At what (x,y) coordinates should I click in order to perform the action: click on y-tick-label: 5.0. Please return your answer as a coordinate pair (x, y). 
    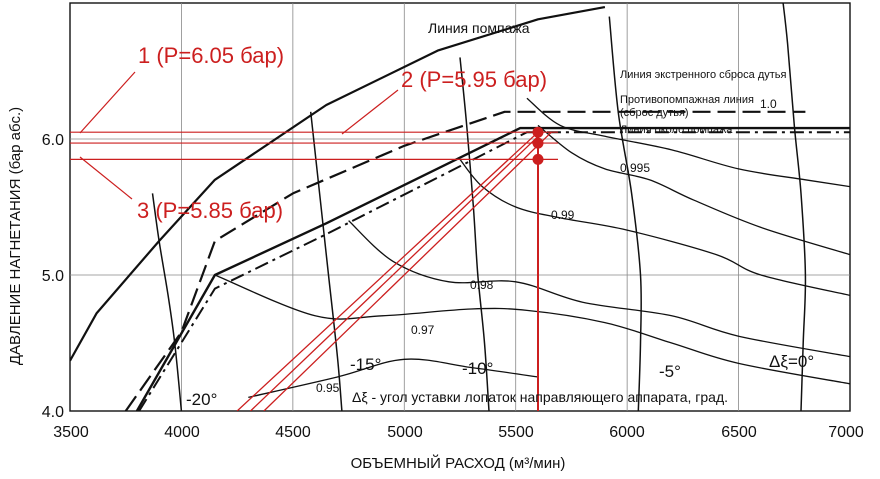
    Looking at the image, I should click on (53, 276).